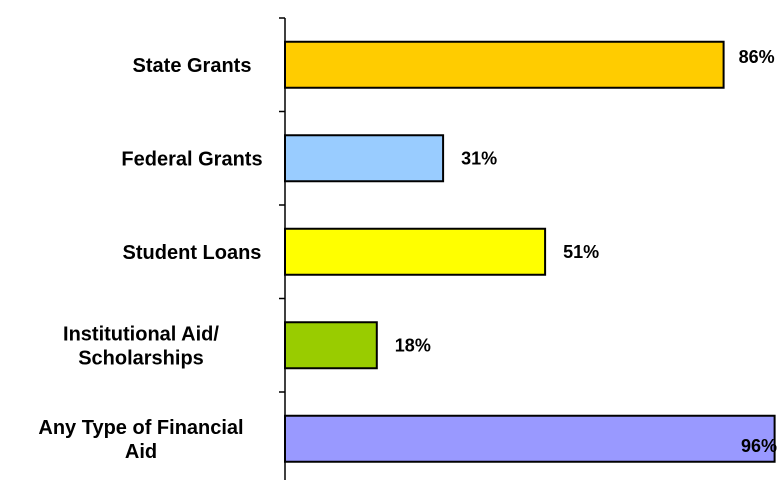 The width and height of the screenshot is (780, 480). Describe the element at coordinates (757, 57) in the screenshot. I see `value-label: 86%` at that location.